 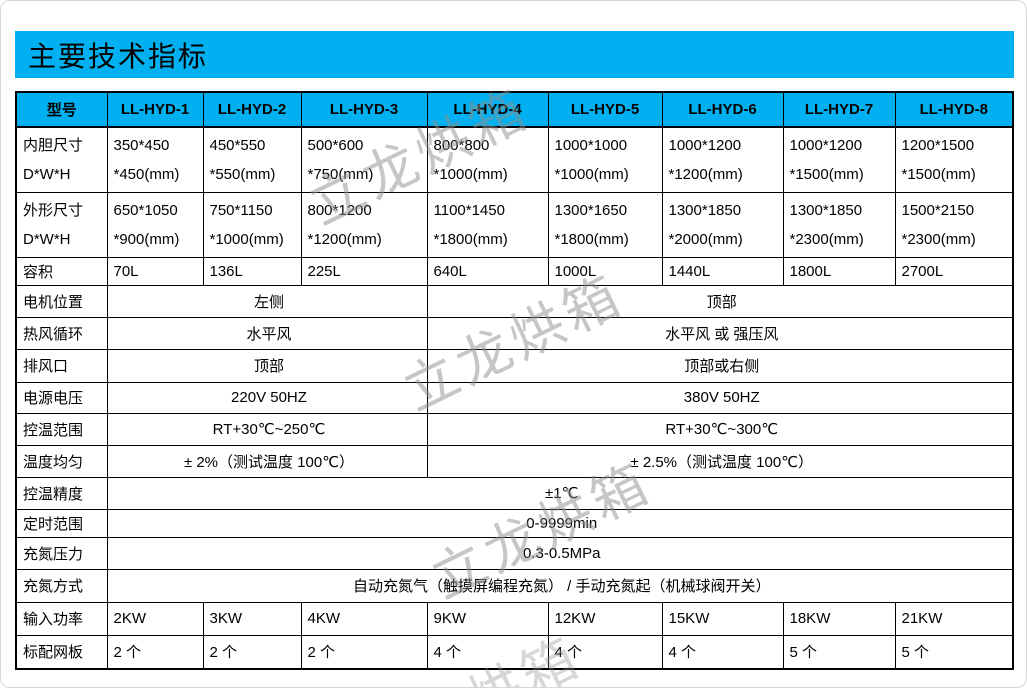 I want to click on spec-cell: 1800L, so click(x=839, y=271).